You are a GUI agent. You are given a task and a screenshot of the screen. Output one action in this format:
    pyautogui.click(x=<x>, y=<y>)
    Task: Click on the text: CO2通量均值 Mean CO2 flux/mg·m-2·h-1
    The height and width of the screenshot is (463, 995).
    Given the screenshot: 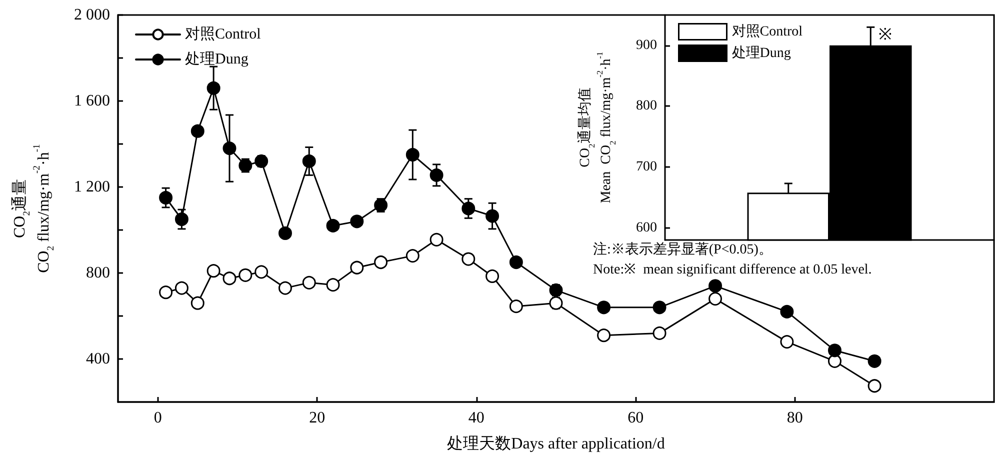 What is the action you would take?
    pyautogui.click(x=598, y=128)
    